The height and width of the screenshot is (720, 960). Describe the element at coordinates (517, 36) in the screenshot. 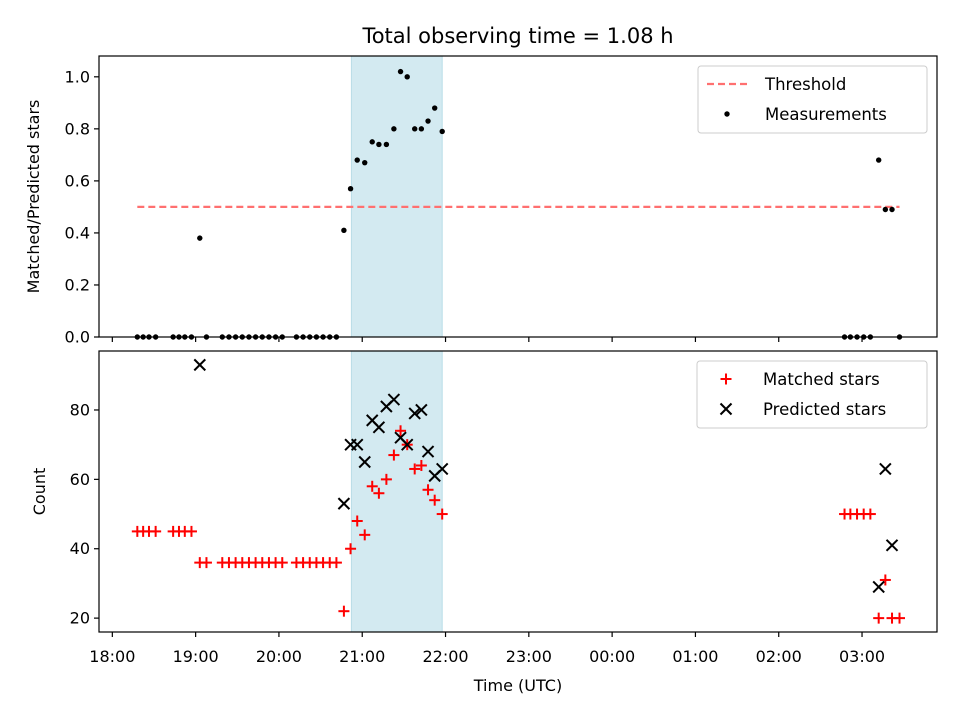

I see `chart-title: Total observing time = 1.08 h` at that location.